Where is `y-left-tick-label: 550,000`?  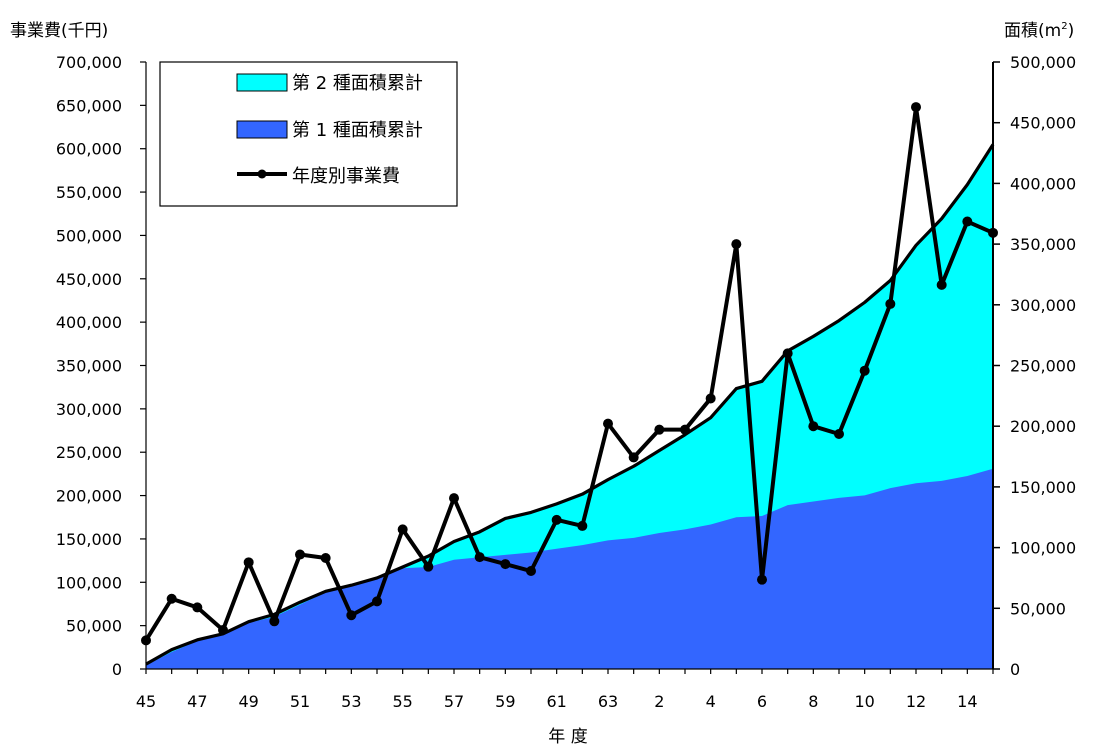 y-left-tick-label: 550,000 is located at coordinates (89, 192).